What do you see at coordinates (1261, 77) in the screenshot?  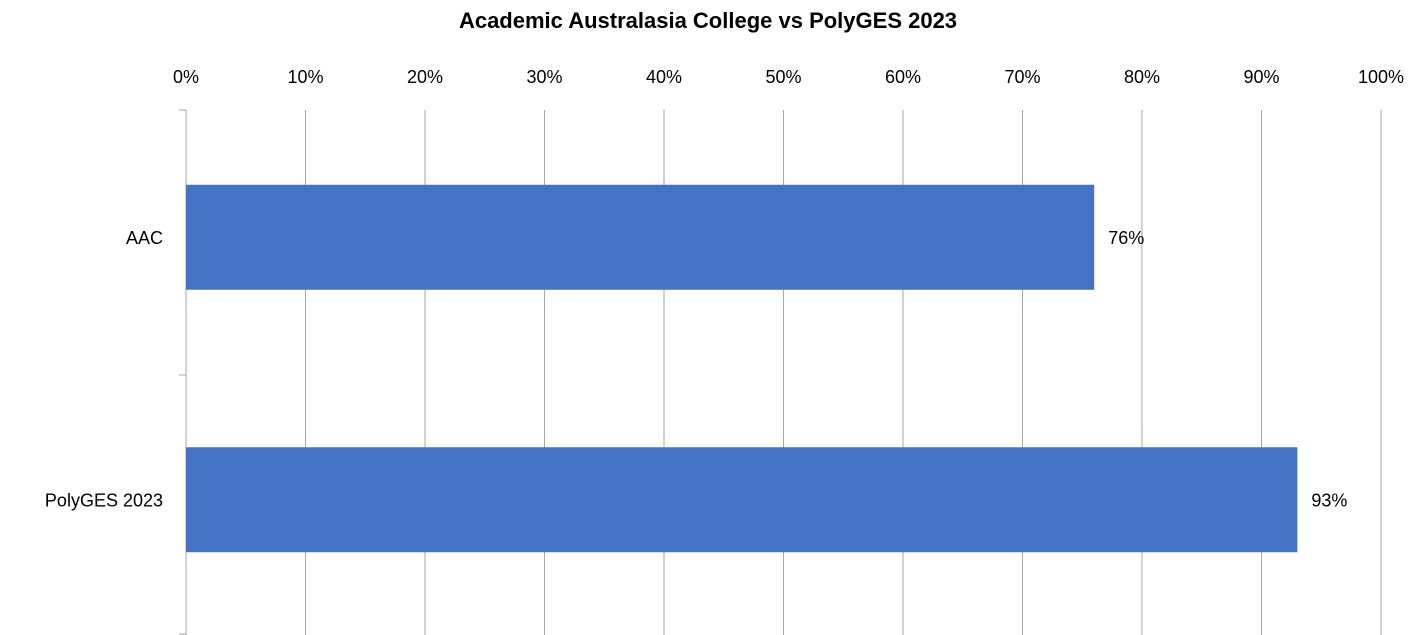 I see `x-tick-label: 90%` at bounding box center [1261, 77].